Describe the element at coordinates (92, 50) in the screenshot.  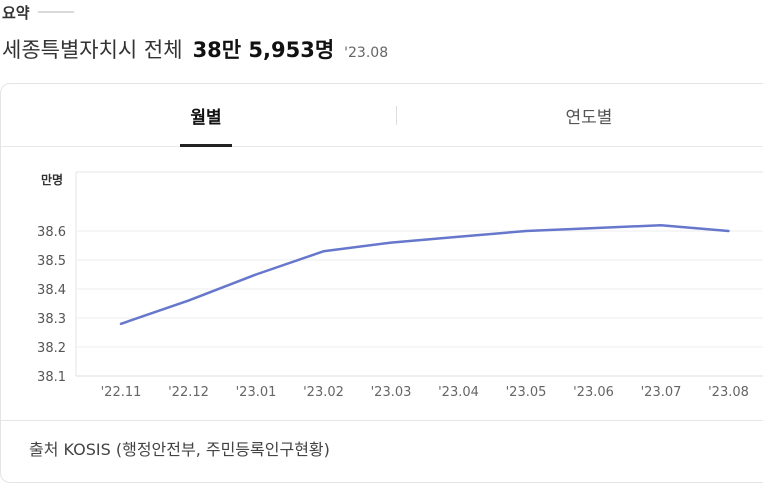
I see `region-name: 세종특별자치시 전체` at that location.